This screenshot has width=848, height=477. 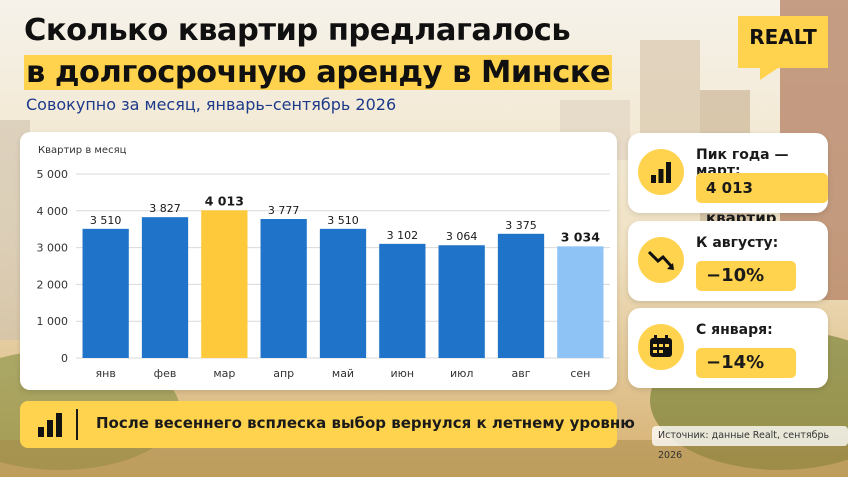 What do you see at coordinates (403, 373) in the screenshot?
I see `x-tick-label: июн` at bounding box center [403, 373].